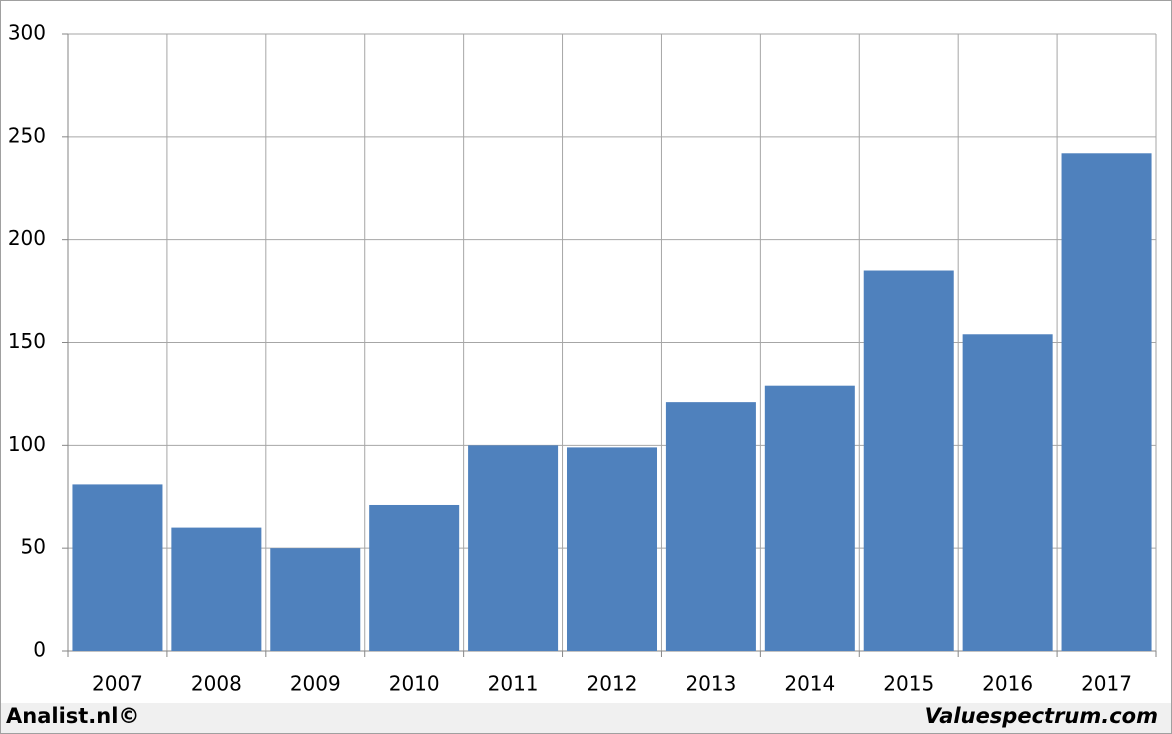 The width and height of the screenshot is (1172, 734). I want to click on y-tick-label: 150, so click(27, 341).